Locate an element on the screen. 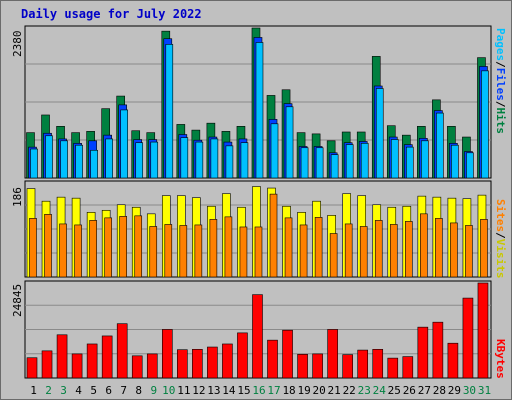 This screenshot has height=401, width=512. day-label-4: 4 is located at coordinates (78, 390).